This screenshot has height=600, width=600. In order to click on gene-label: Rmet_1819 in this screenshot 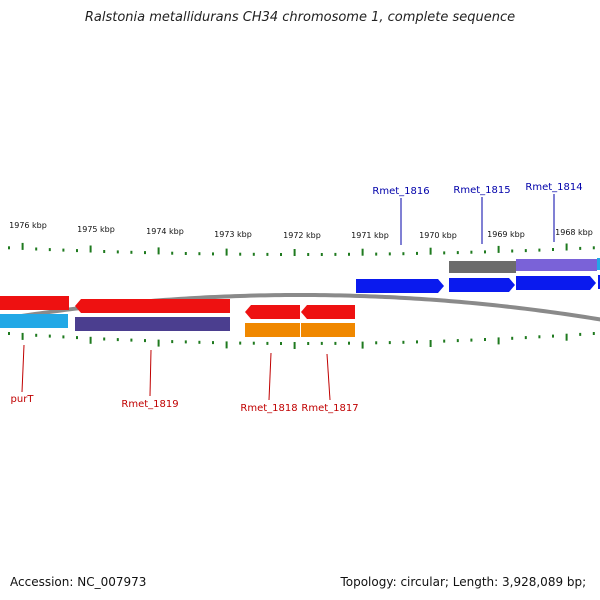, I will do `click(149, 404)`.